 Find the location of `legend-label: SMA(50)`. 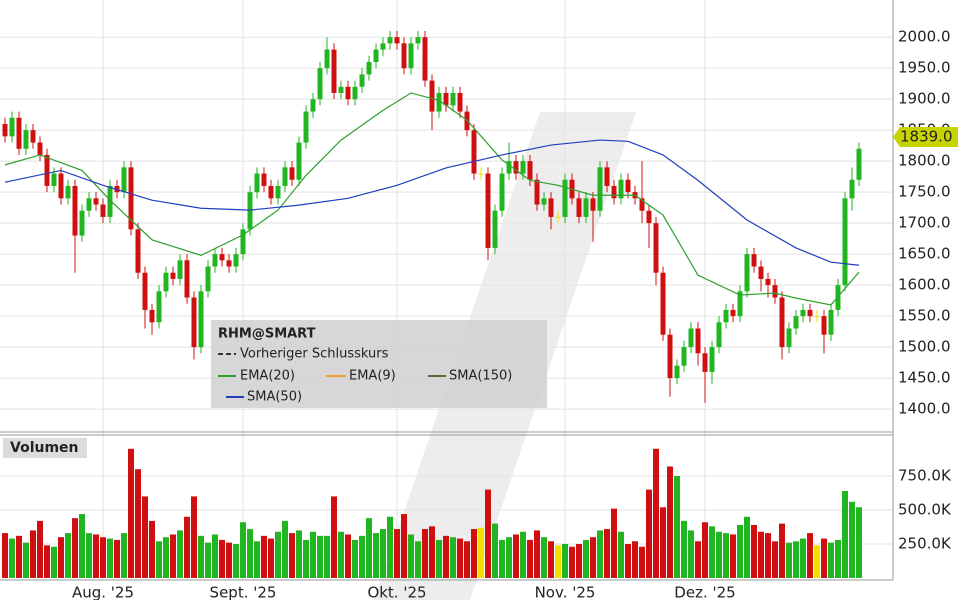

legend-label: SMA(50) is located at coordinates (274, 397).